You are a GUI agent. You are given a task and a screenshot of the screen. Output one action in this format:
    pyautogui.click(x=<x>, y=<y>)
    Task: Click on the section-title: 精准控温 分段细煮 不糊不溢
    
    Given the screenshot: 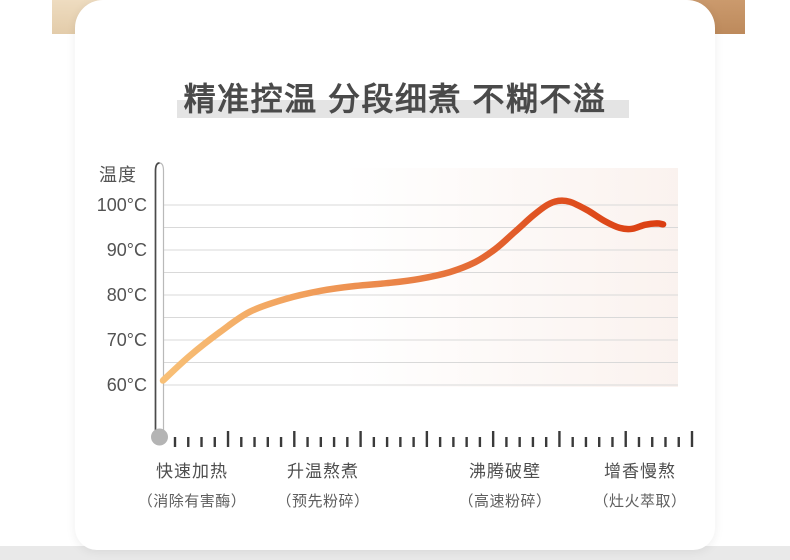 What is the action you would take?
    pyautogui.click(x=395, y=99)
    